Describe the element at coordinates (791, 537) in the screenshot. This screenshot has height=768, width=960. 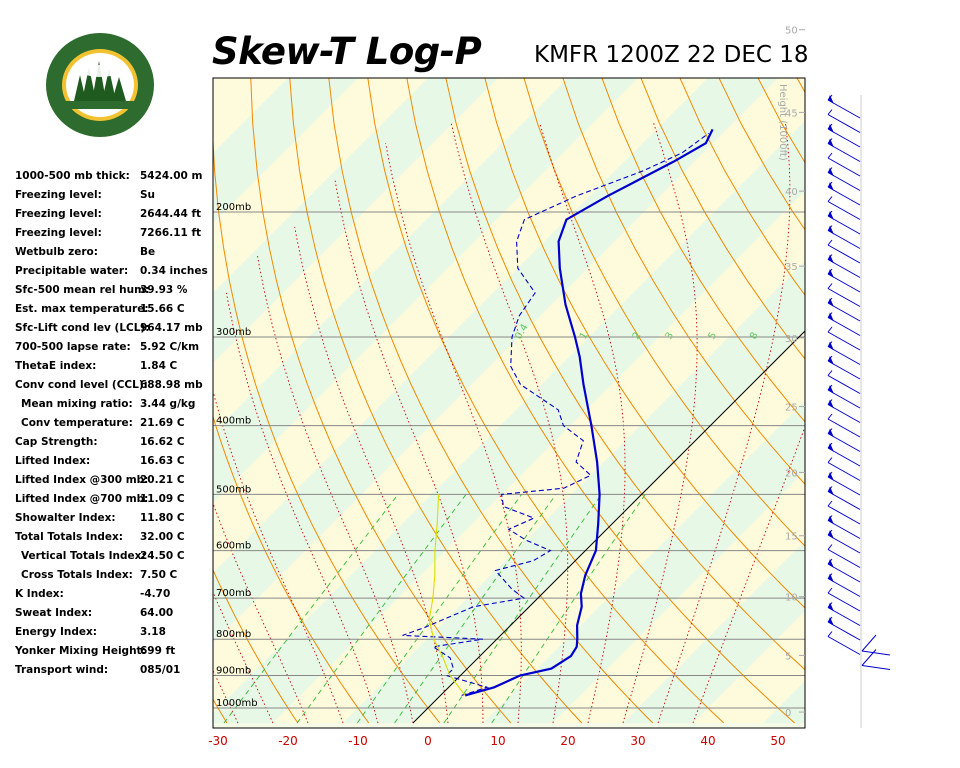
I see `height-tick-label: 15` at that location.